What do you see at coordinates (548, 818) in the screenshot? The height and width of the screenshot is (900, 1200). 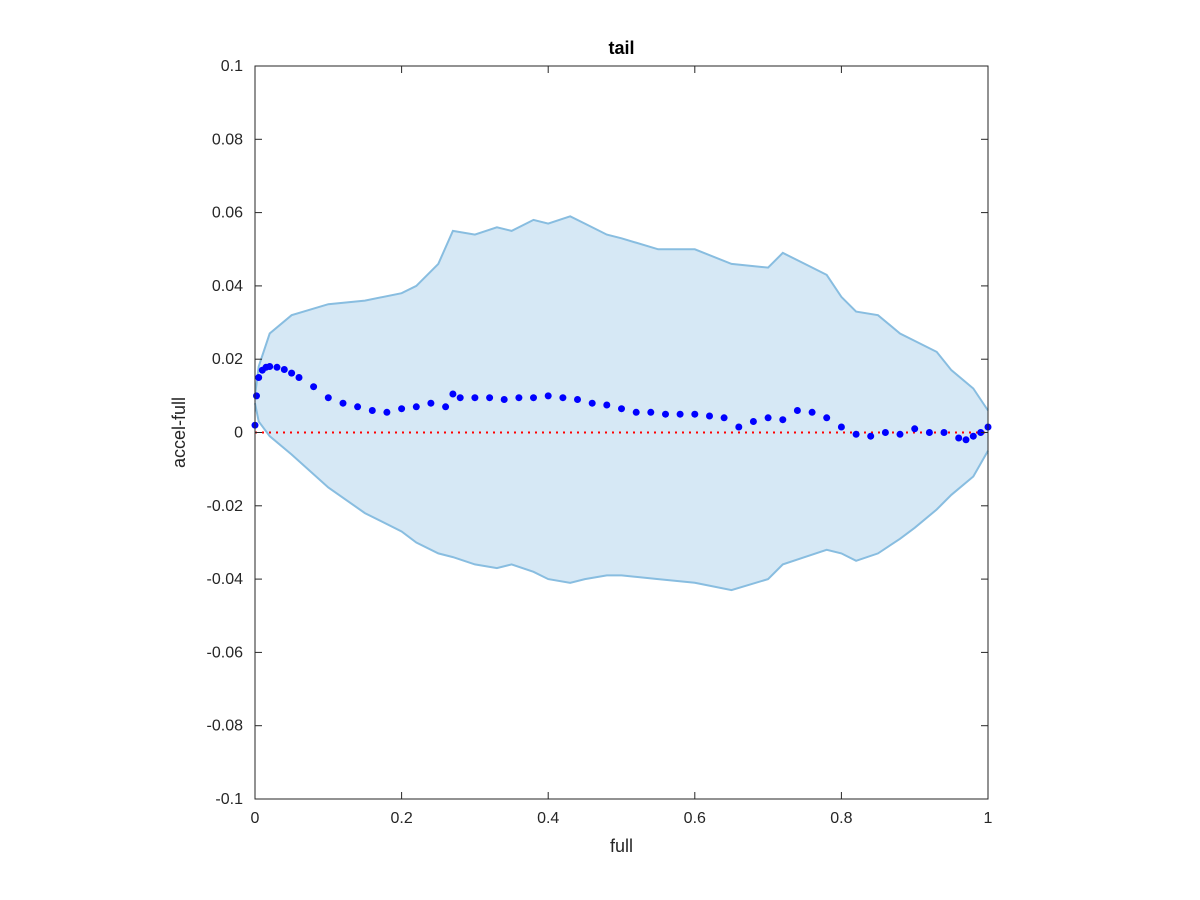 I see `x-tick-label: 0.4` at bounding box center [548, 818].